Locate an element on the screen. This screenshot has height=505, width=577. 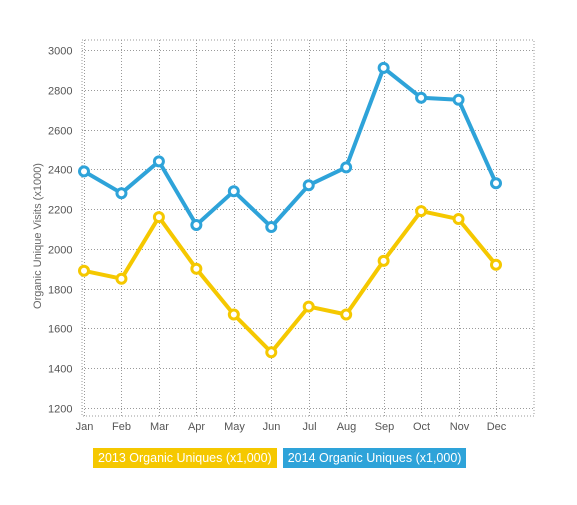
data-point-0-aug is located at coordinates (346, 314).